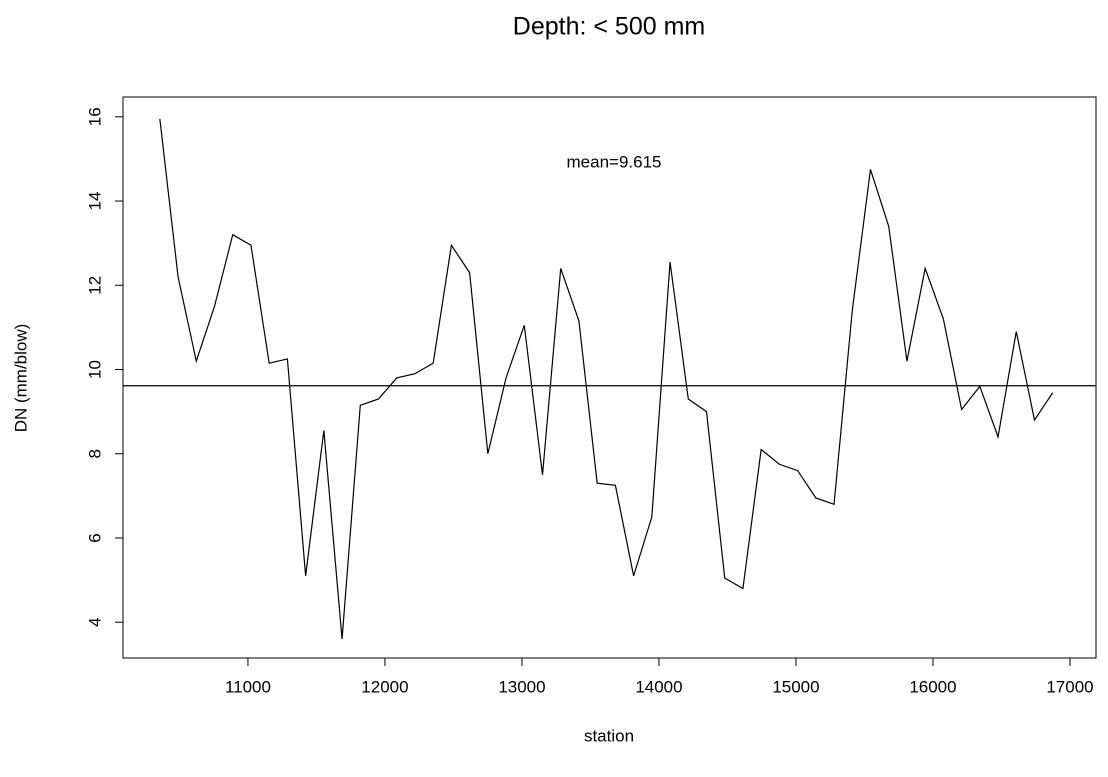 This screenshot has width=1108, height=777. I want to click on y-tick-label: 10, so click(94, 369).